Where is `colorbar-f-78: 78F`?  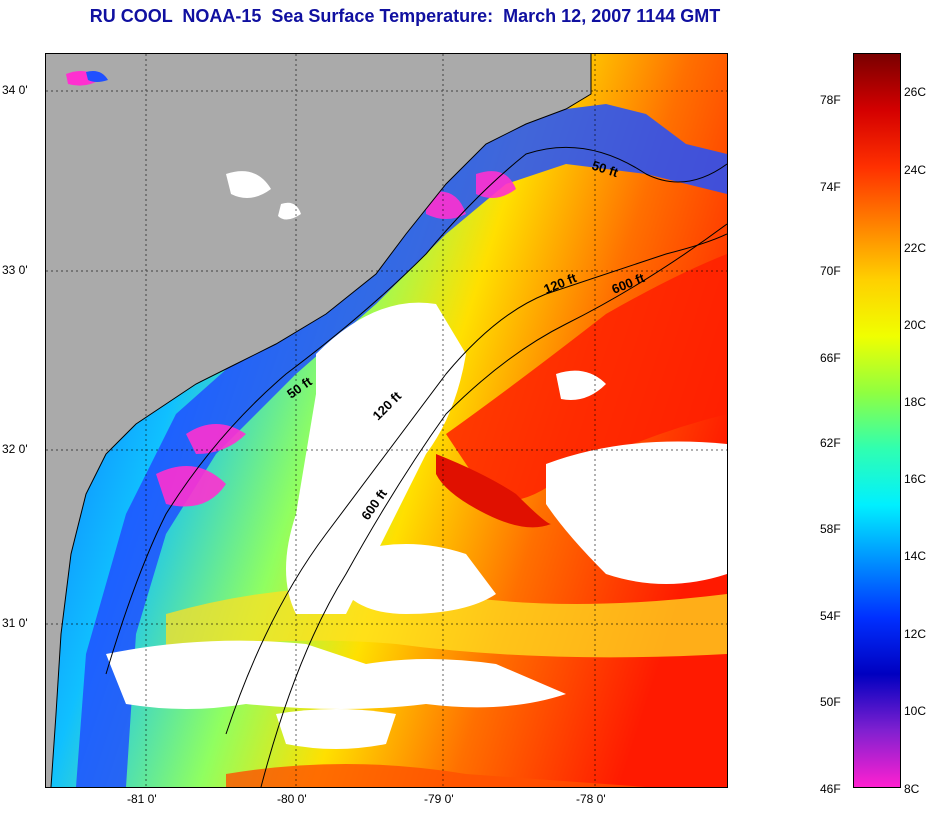
colorbar-f-78: 78F is located at coordinates (830, 100).